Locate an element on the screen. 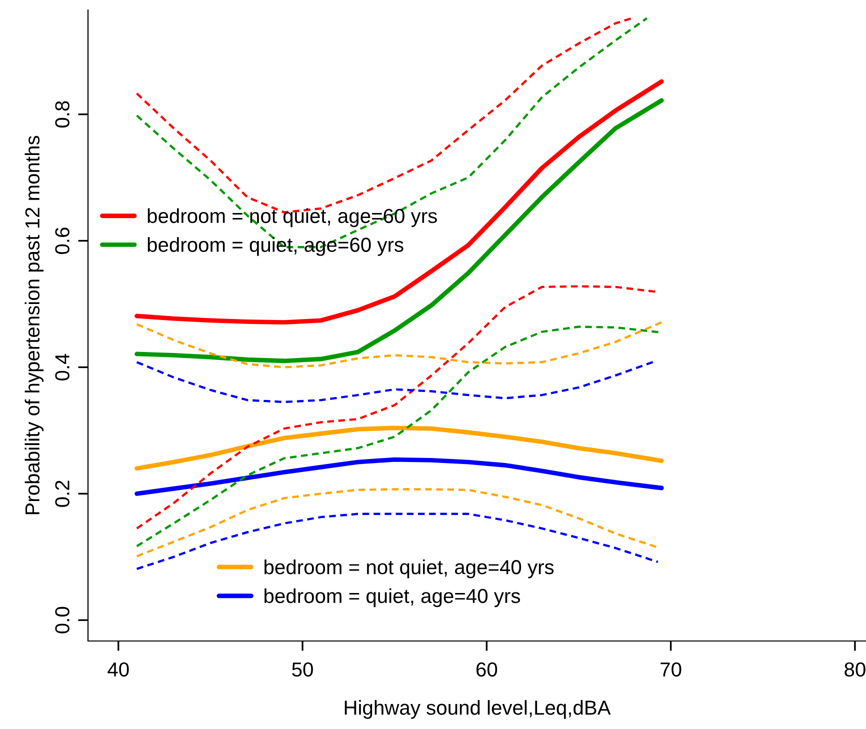 Image resolution: width=866 pixels, height=729 pixels. x-axis-title: Highway sound level,Leq,dBA is located at coordinates (477, 709).